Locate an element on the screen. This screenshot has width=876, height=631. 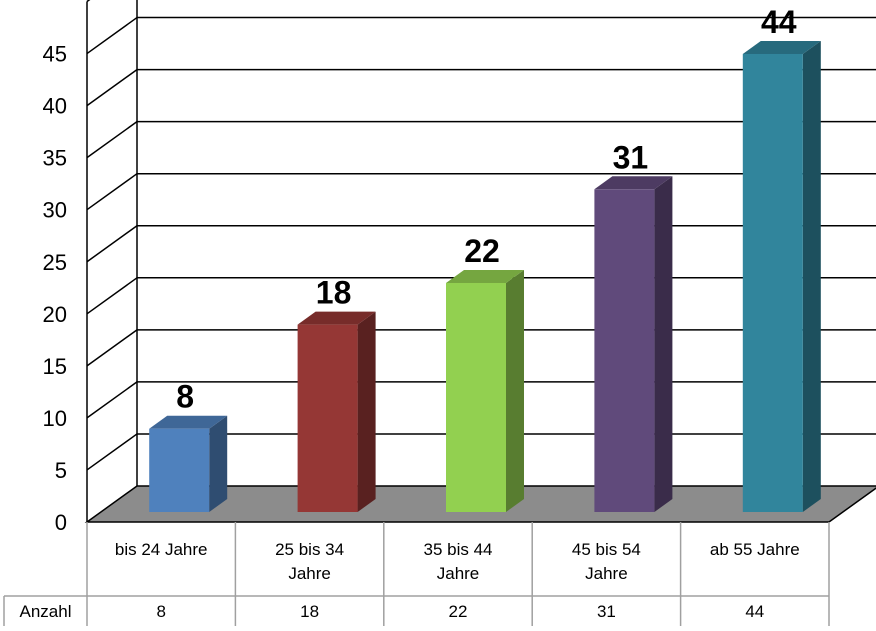
y-tick-label: 5 is located at coordinates (61, 470).